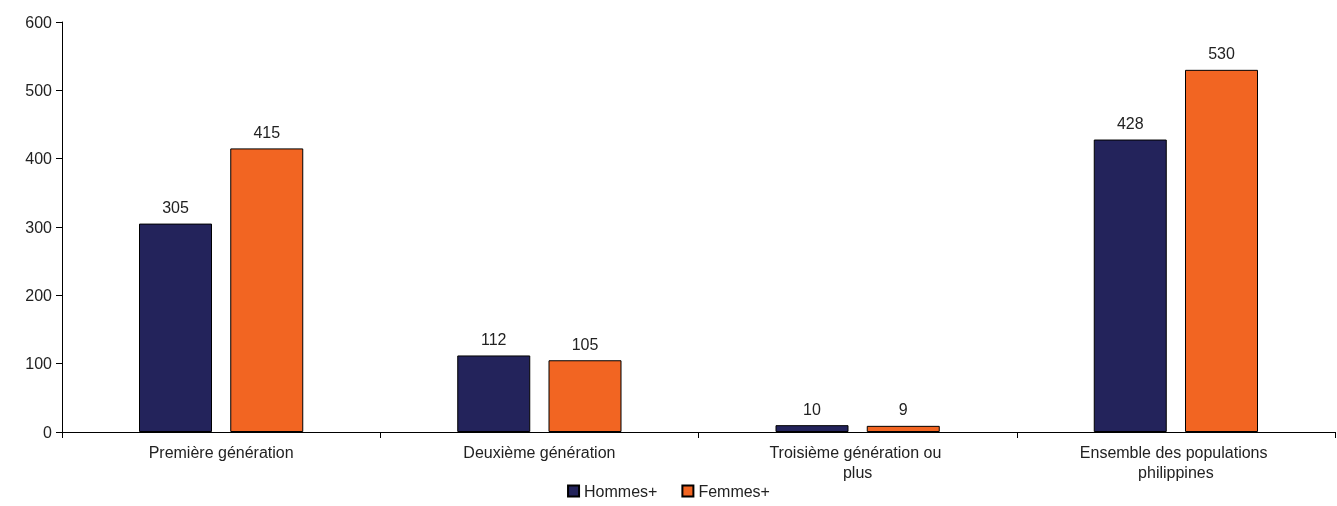 This screenshot has height=506, width=1337. I want to click on legend-label: Femmes+, so click(734, 491).